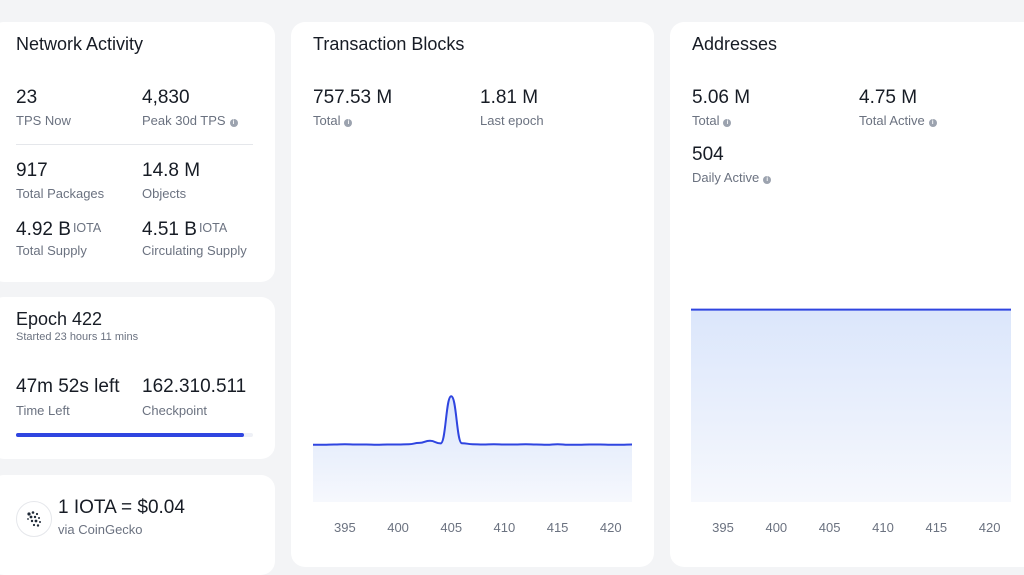  What do you see at coordinates (27, 97) in the screenshot?
I see `tps-now-value: 23` at bounding box center [27, 97].